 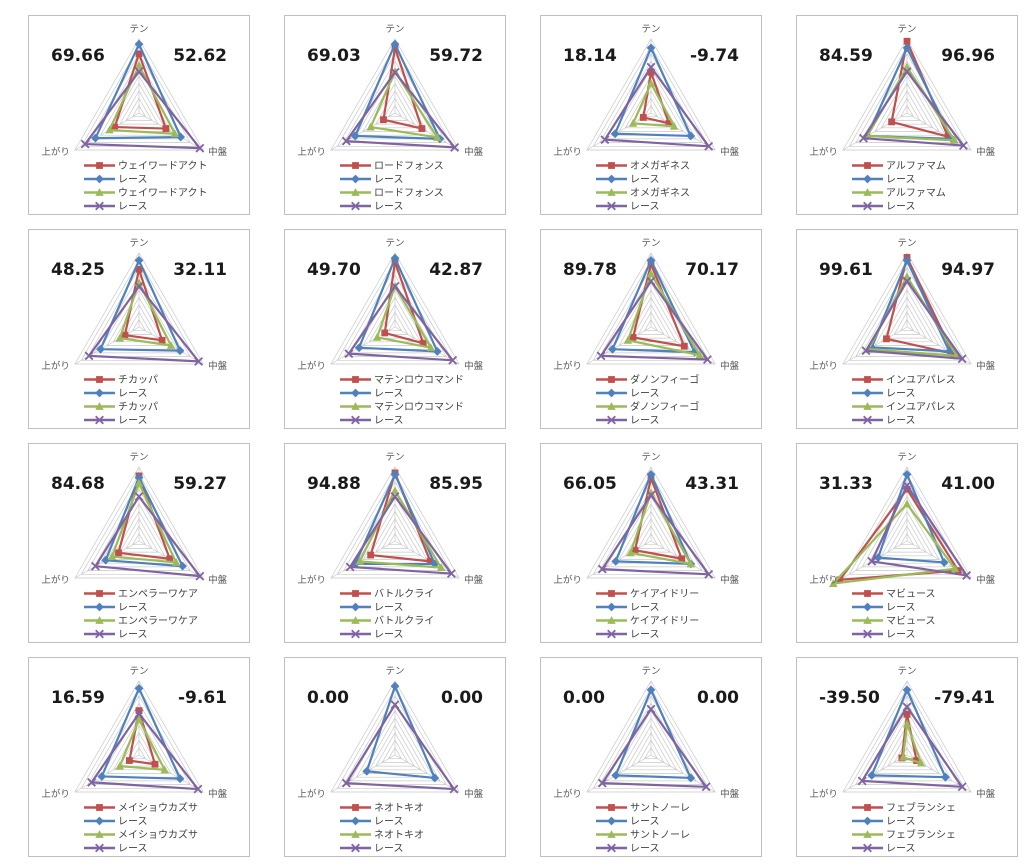 I want to click on legend-item-1: チカッパ, so click(x=121, y=380).